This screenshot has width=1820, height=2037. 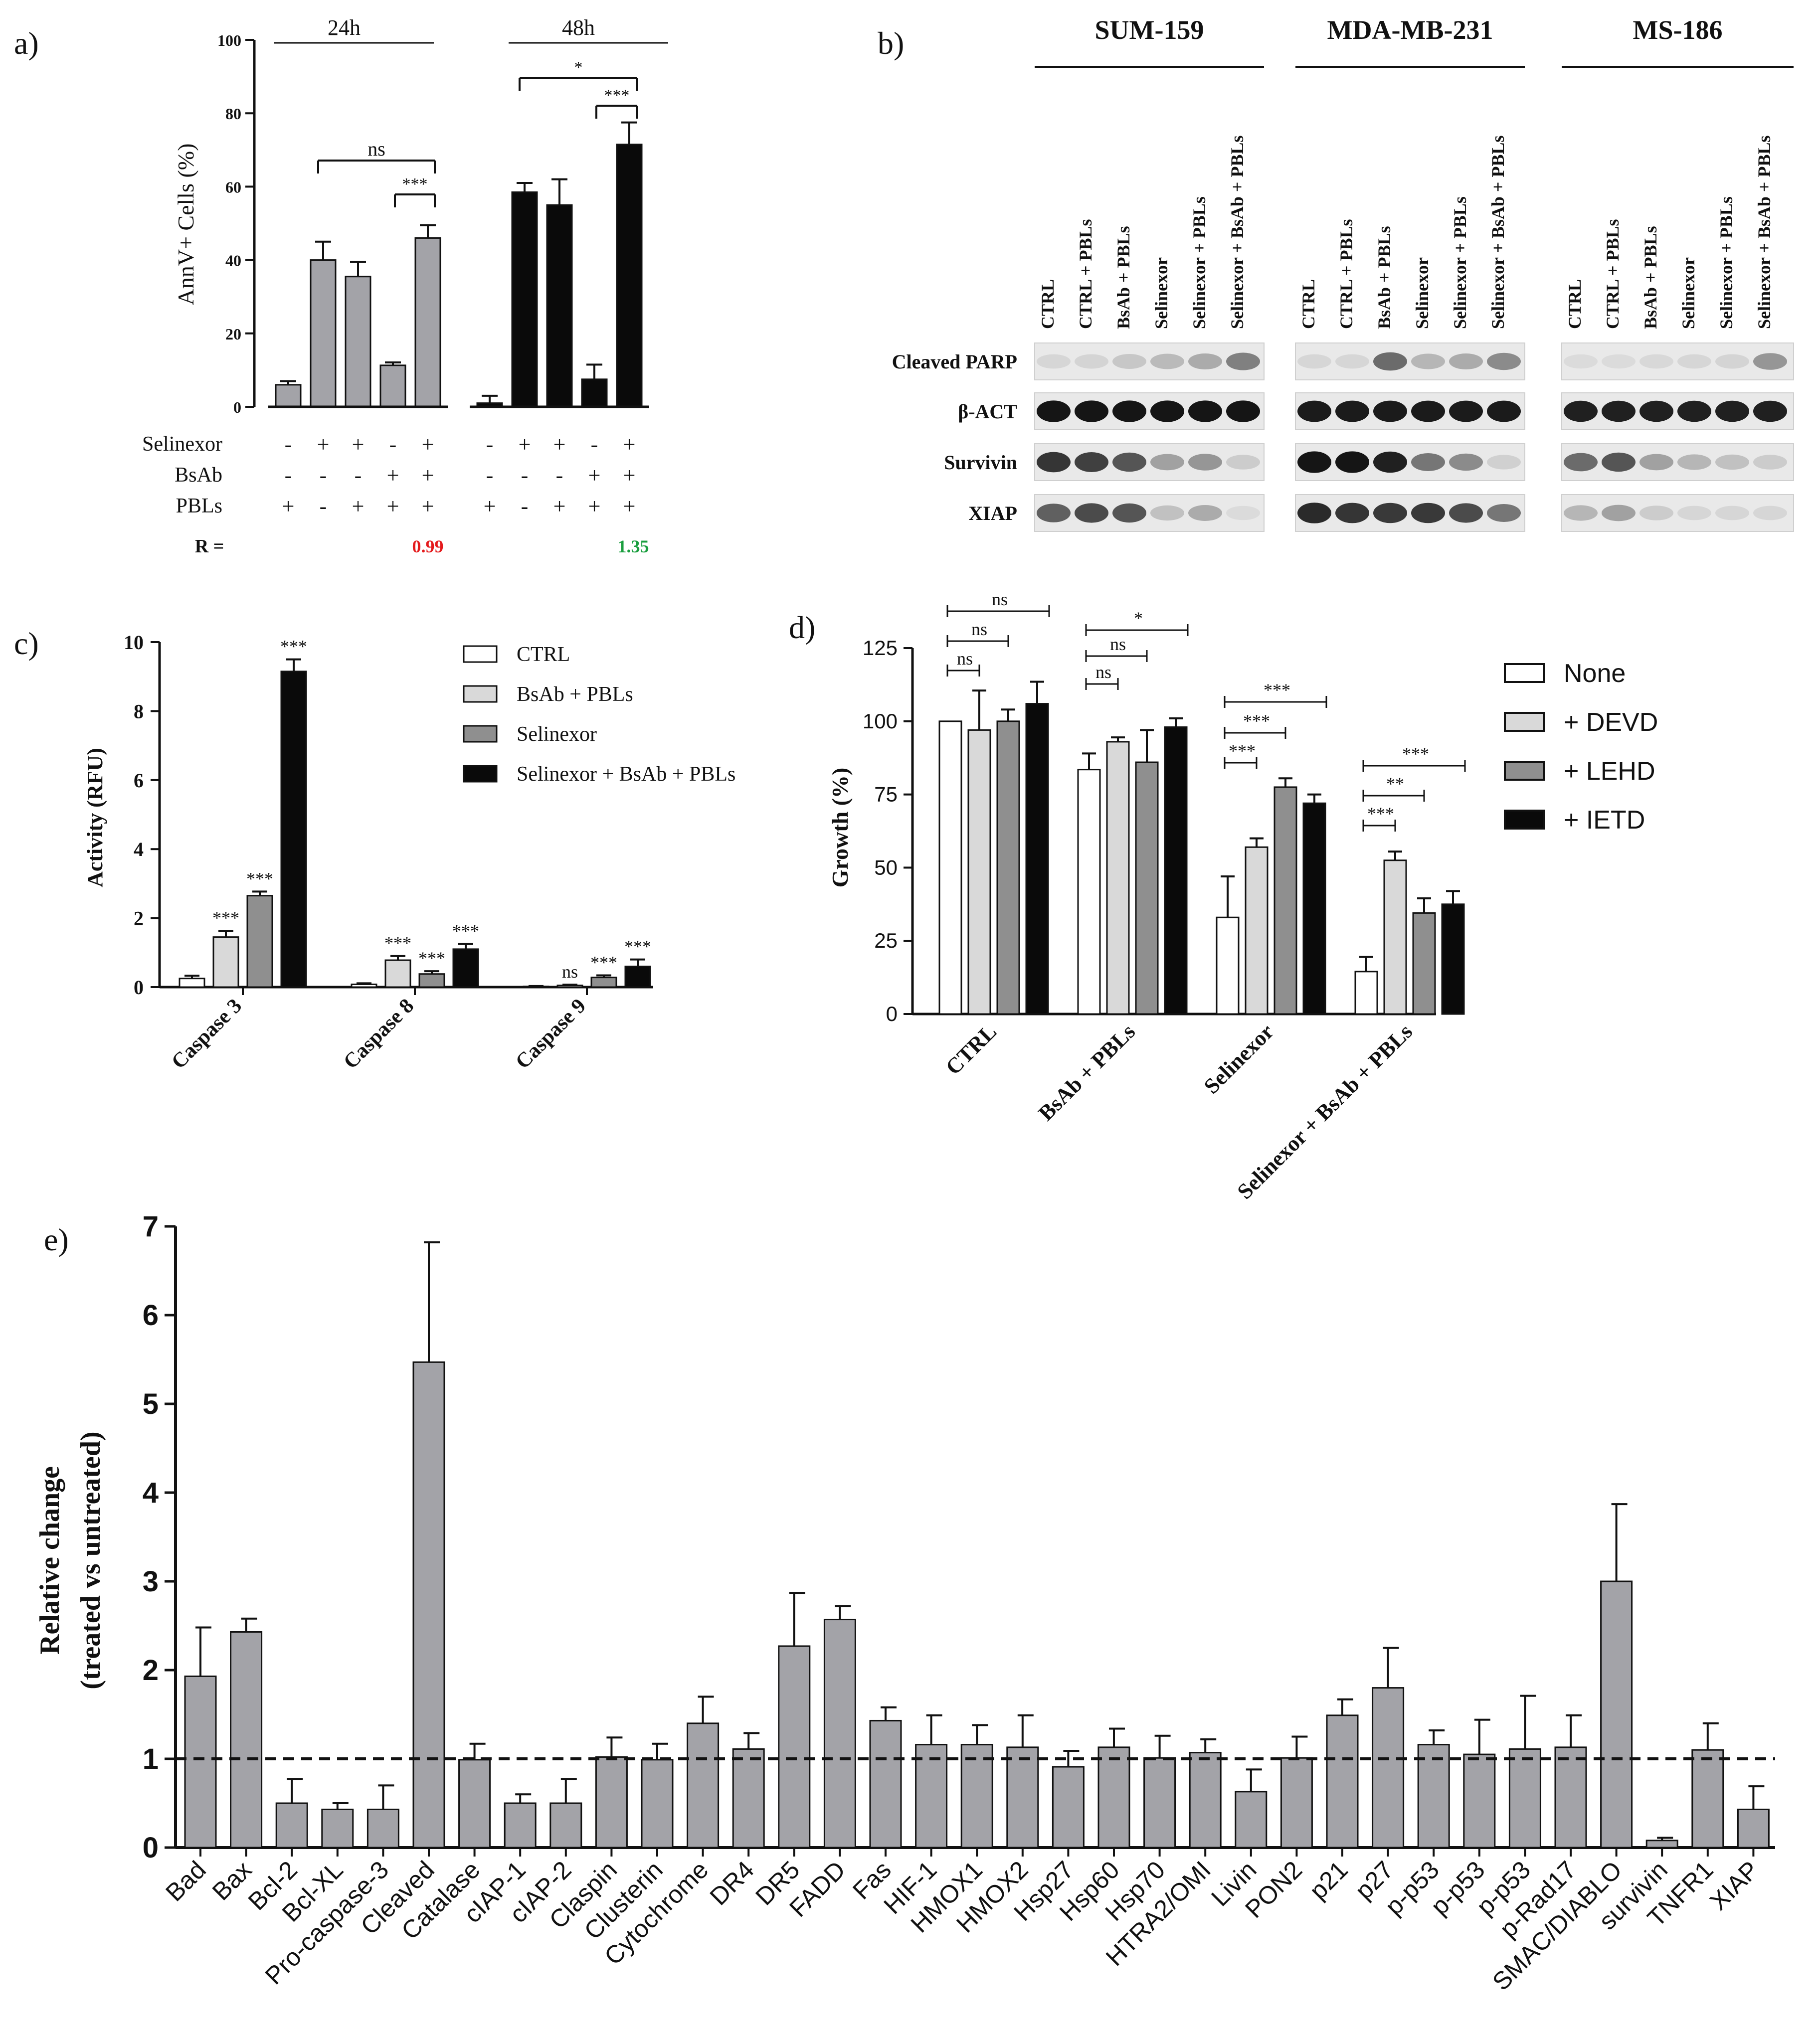 I want to click on legend-label: + DEVD, so click(x=1611, y=722).